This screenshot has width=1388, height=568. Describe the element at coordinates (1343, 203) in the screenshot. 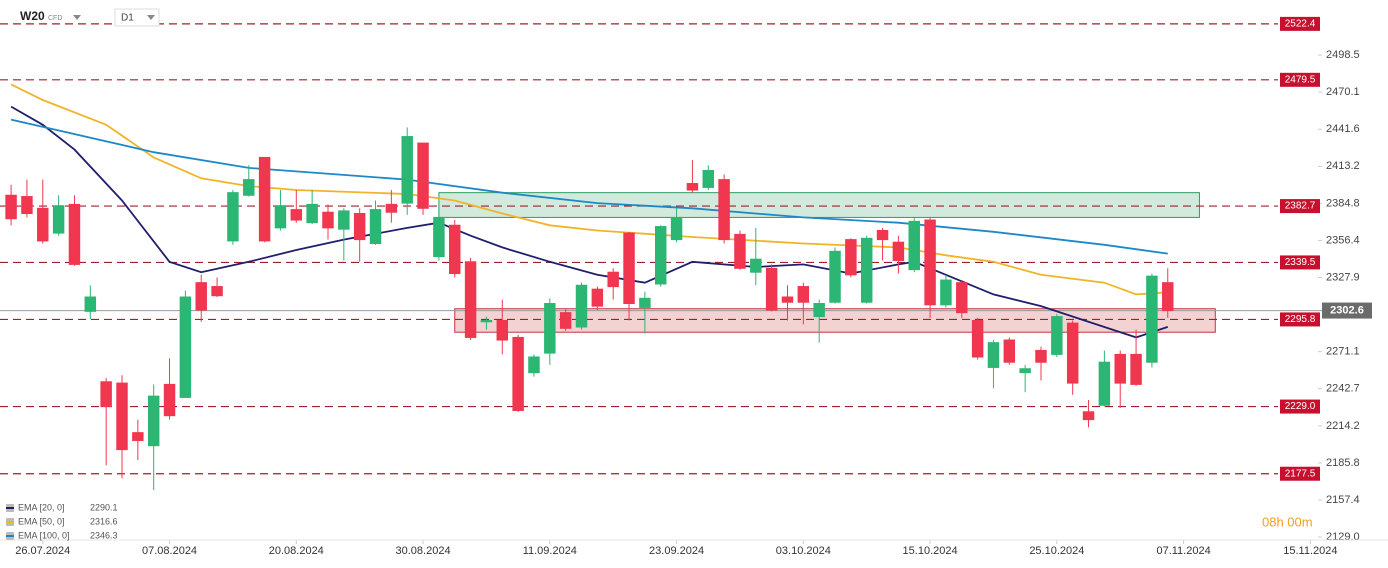

I see `y-tick-label: 2384.8` at that location.